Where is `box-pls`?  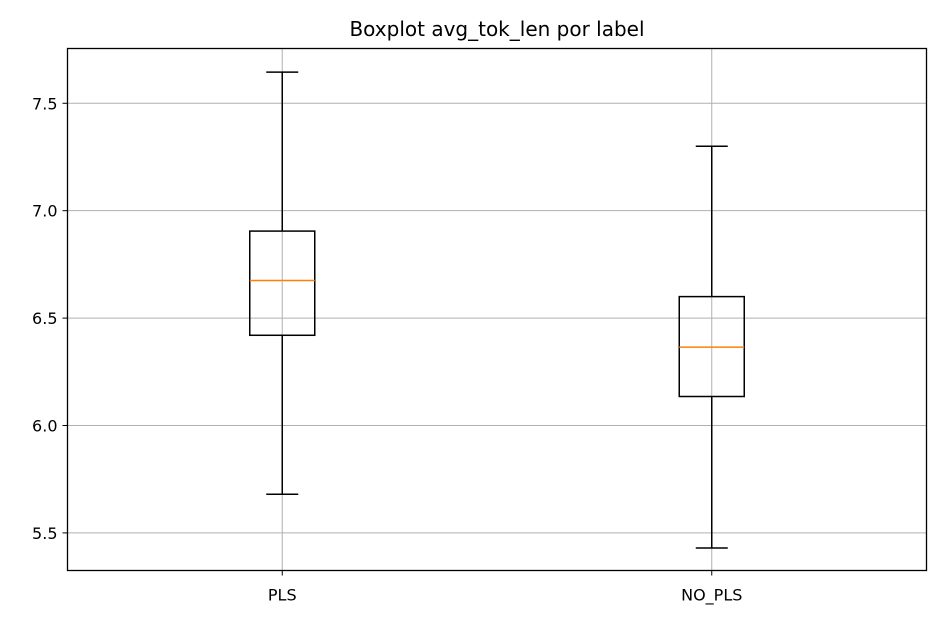
box-pls is located at coordinates (282, 283).